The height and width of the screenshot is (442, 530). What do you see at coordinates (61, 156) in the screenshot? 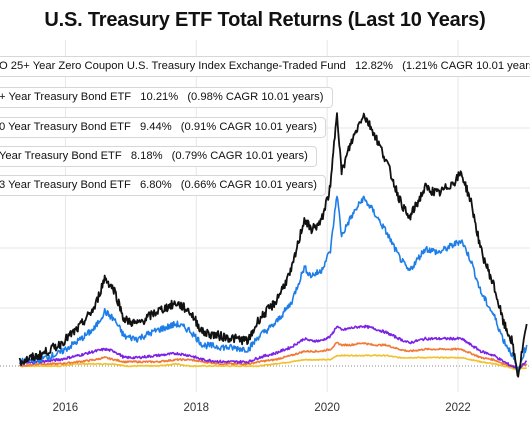
I see `legend-name: Year Treasury Bond ETF` at bounding box center [61, 156].